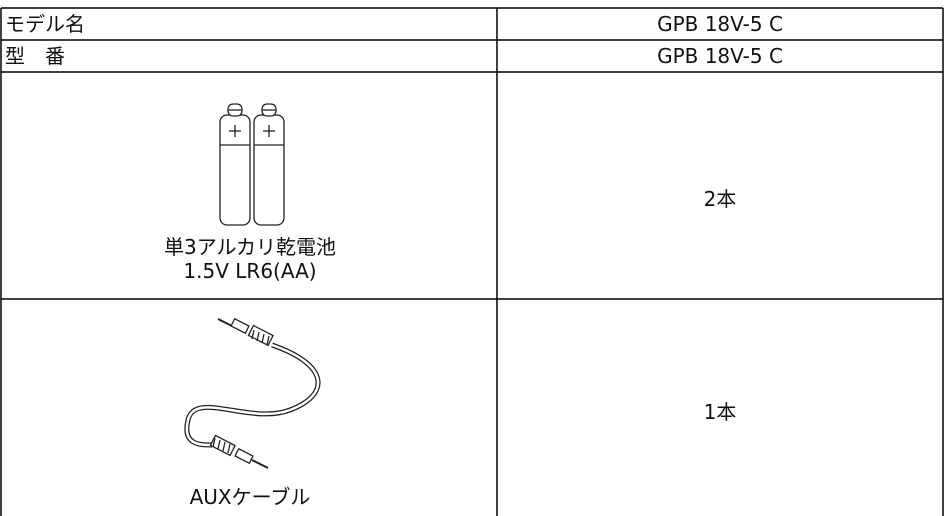 This screenshot has height=516, width=944. Describe the element at coordinates (250, 497) in the screenshot. I see `item-caption: AUXケーブル` at that location.